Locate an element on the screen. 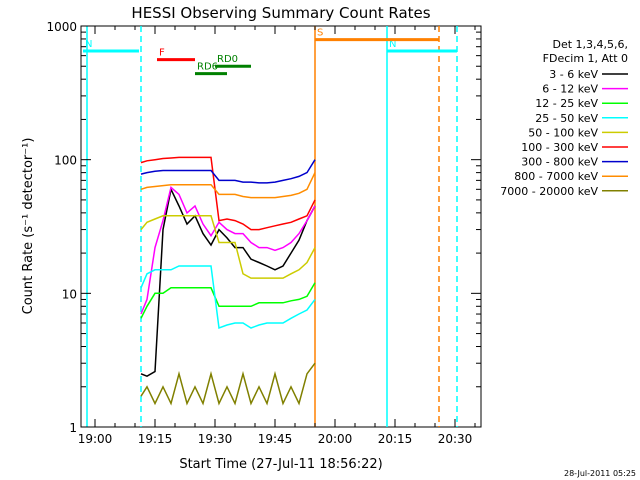 Image resolution: width=640 pixels, height=480 pixels. x-tick-label-2: 19:30 is located at coordinates (215, 439).